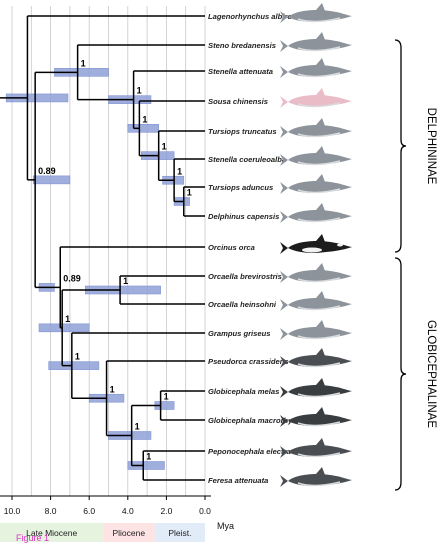 This screenshot has height=544, width=446. I want to click on taxon-label: Grampus griseus, so click(239, 333).